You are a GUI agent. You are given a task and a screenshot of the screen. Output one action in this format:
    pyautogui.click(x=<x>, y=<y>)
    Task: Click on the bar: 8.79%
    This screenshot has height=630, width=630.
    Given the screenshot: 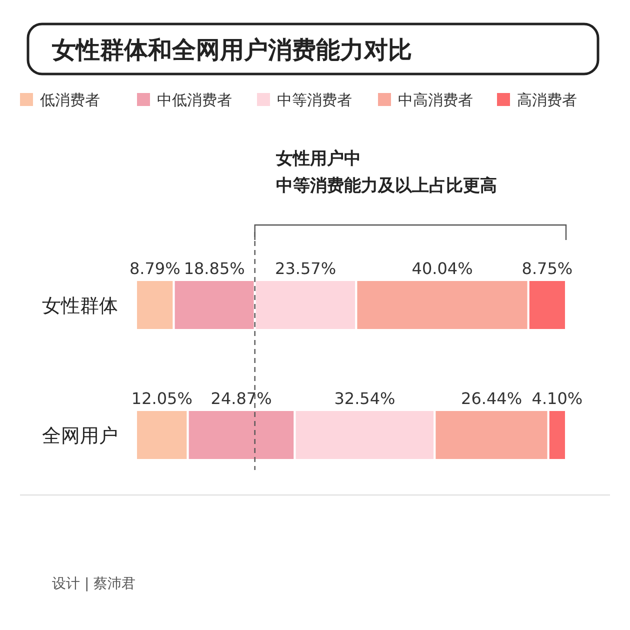 What is the action you would take?
    pyautogui.click(x=154, y=295)
    